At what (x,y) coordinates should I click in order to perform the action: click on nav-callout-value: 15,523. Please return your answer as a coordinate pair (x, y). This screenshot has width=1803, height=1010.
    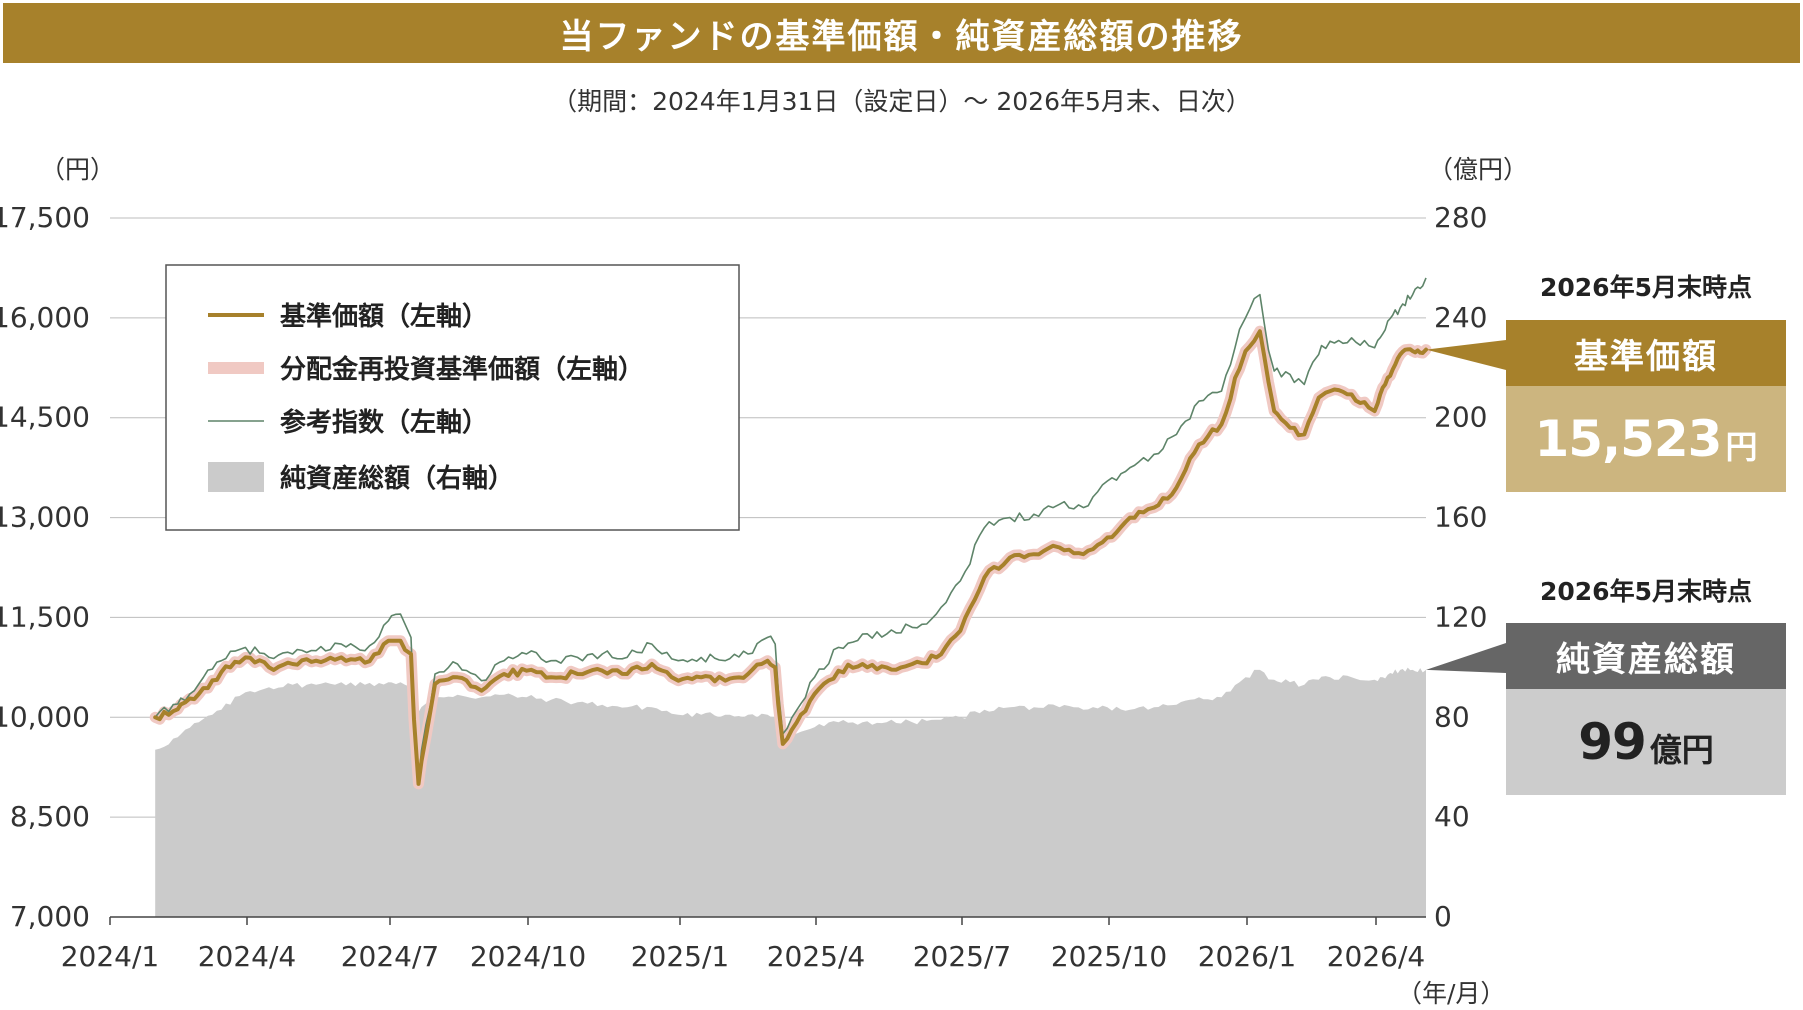
    Looking at the image, I should click on (1628, 439).